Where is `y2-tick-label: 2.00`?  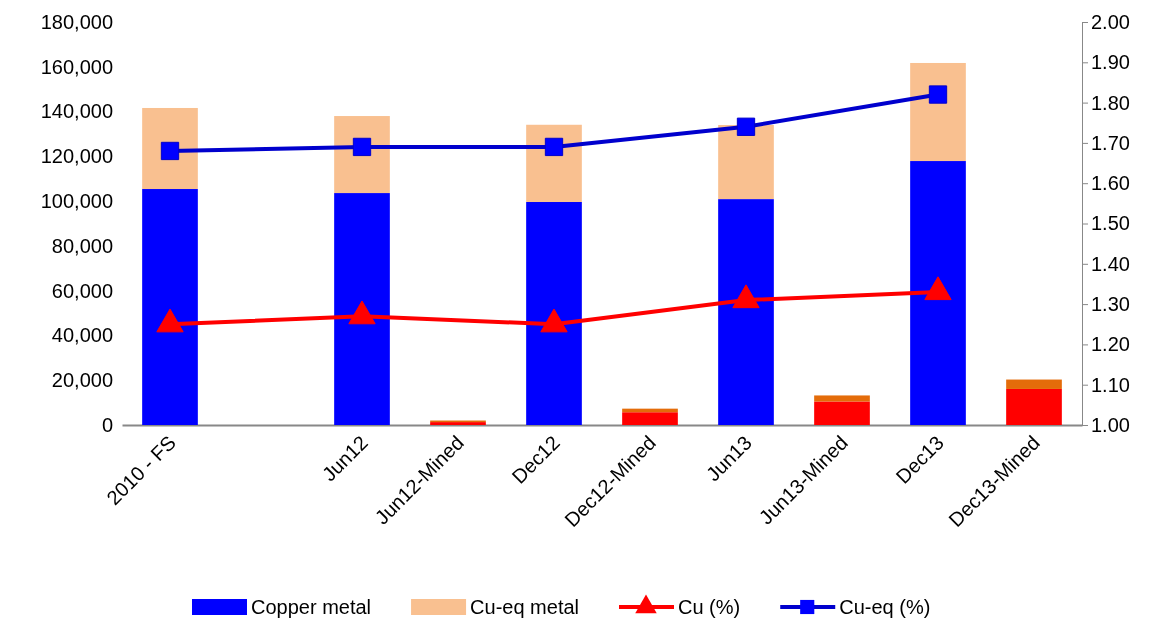
y2-tick-label: 2.00 is located at coordinates (1110, 21).